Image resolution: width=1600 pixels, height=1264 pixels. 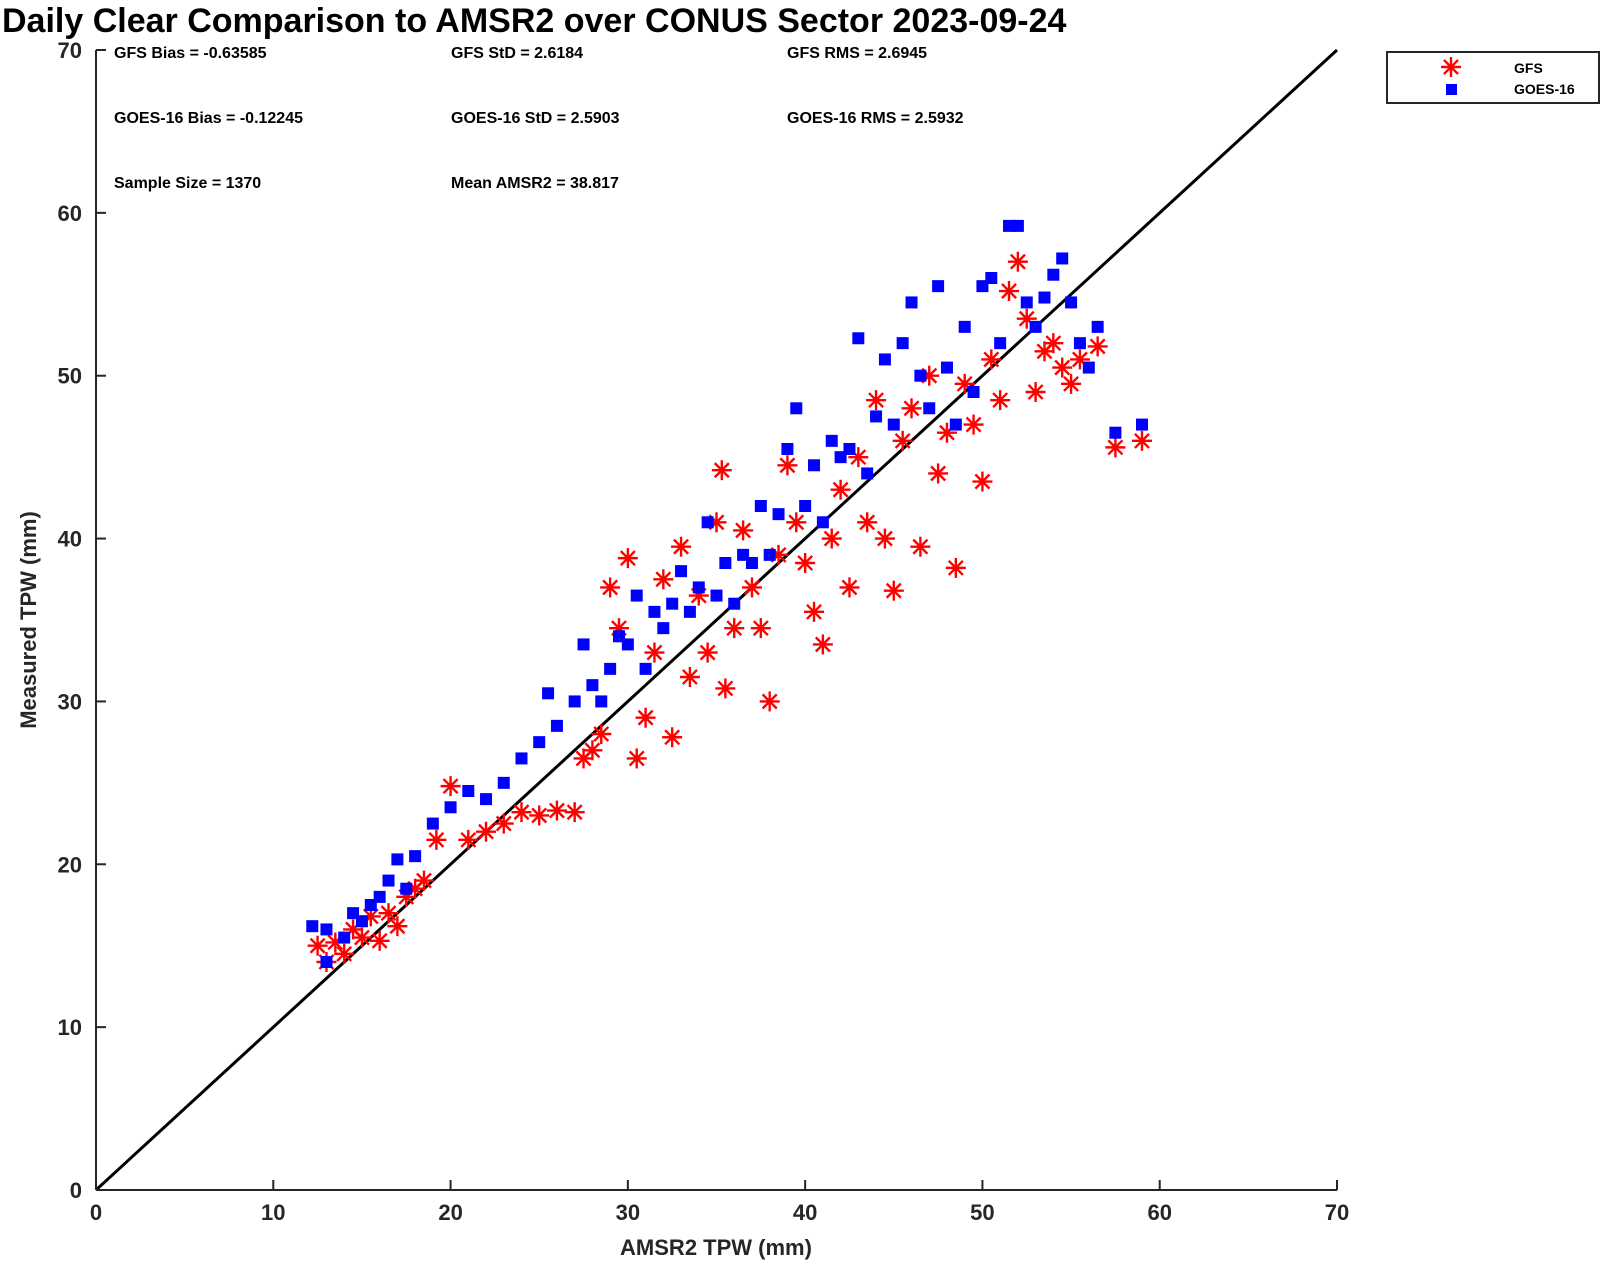 I want to click on x-tick-label: 10, so click(x=273, y=1212).